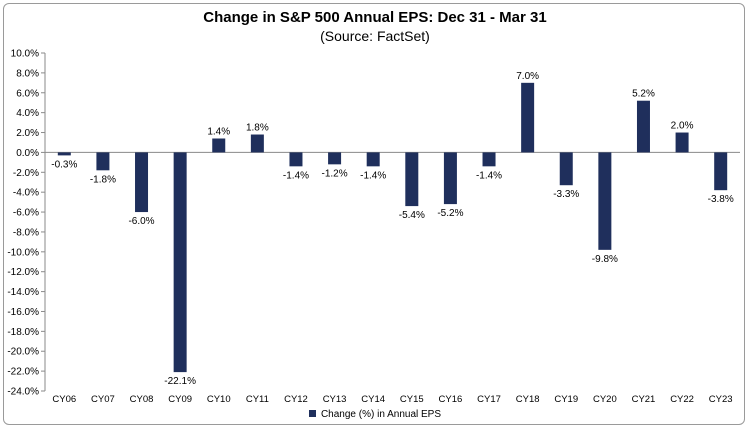 The width and height of the screenshot is (750, 430). Describe the element at coordinates (296, 399) in the screenshot. I see `x-tick-label: CY12` at that location.